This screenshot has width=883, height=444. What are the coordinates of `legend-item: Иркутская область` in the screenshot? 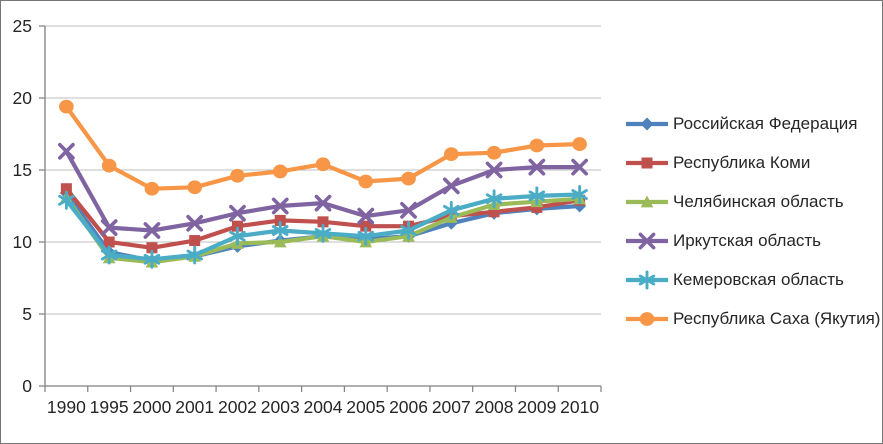 It's located at (752, 240).